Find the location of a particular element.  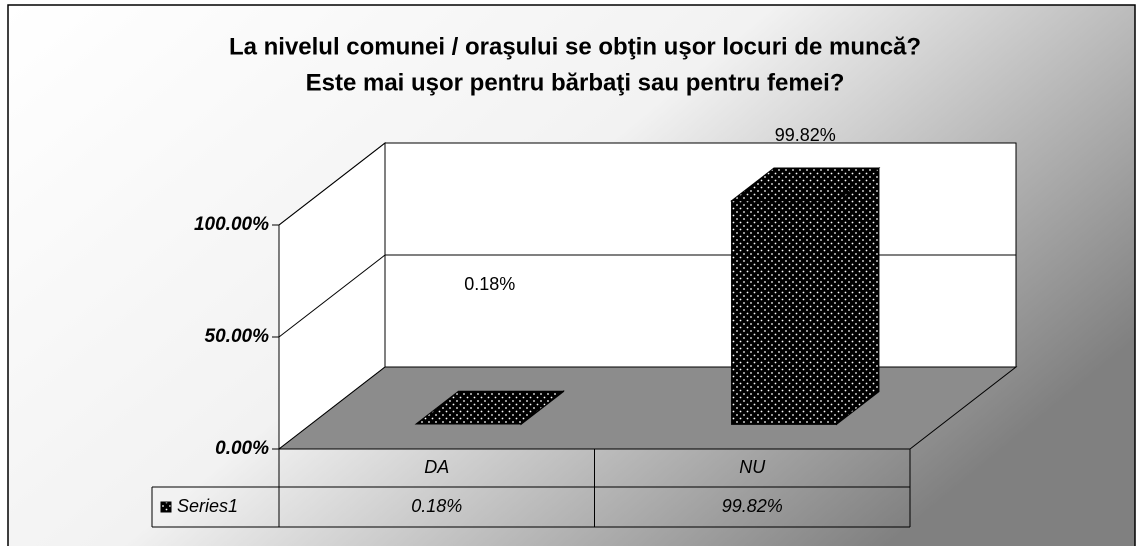

bar-top is located at coordinates (489, 407).